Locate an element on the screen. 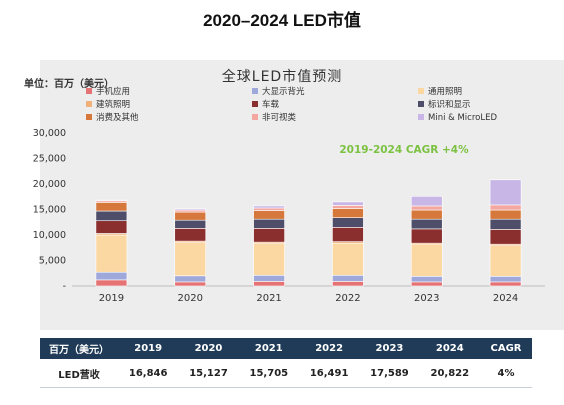 This screenshot has width=564, height=405. y-tick-label: 20,000 is located at coordinates (49, 184).